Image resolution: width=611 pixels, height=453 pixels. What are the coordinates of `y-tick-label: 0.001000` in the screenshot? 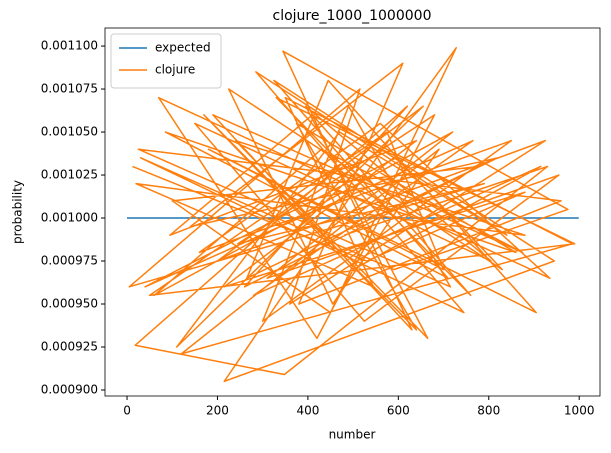 It's located at (69, 218).